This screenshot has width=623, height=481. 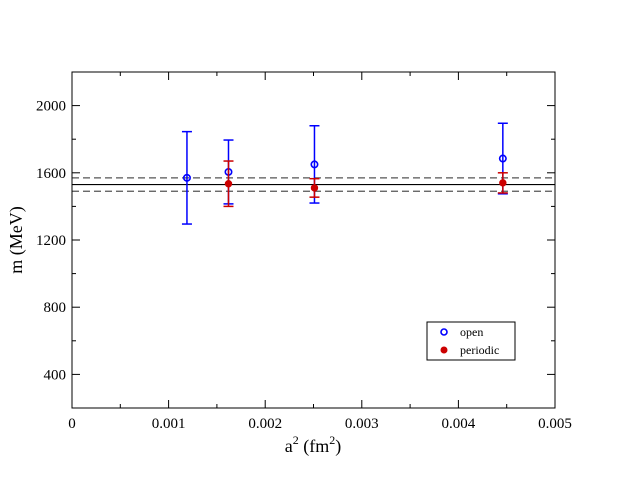 I want to click on y-tick-label: 800, so click(x=55, y=308).